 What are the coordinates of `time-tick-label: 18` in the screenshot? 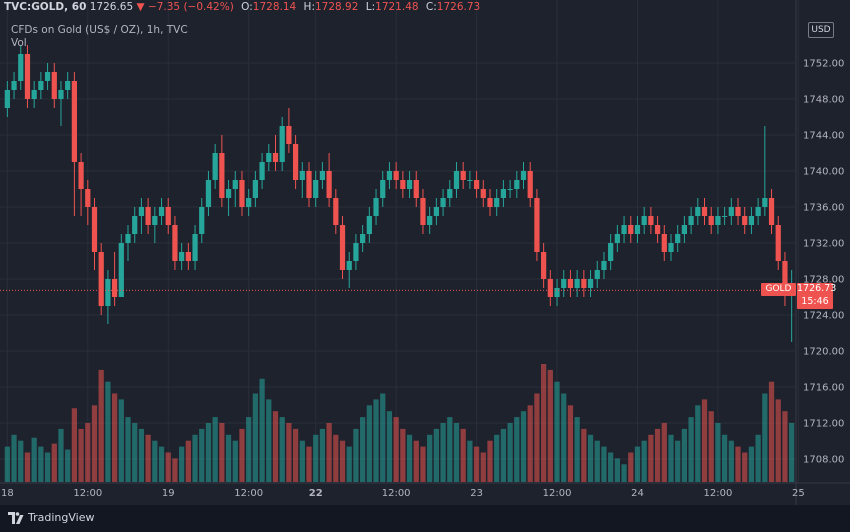 It's located at (7, 493).